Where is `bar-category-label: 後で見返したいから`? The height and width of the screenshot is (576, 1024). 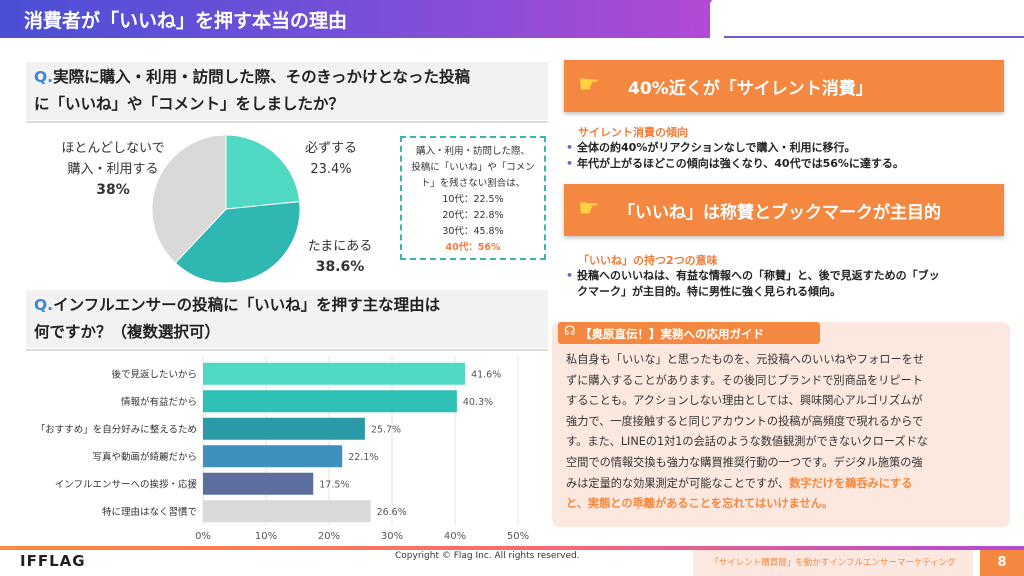
bar-category-label: 後で見返したいから is located at coordinates (154, 374).